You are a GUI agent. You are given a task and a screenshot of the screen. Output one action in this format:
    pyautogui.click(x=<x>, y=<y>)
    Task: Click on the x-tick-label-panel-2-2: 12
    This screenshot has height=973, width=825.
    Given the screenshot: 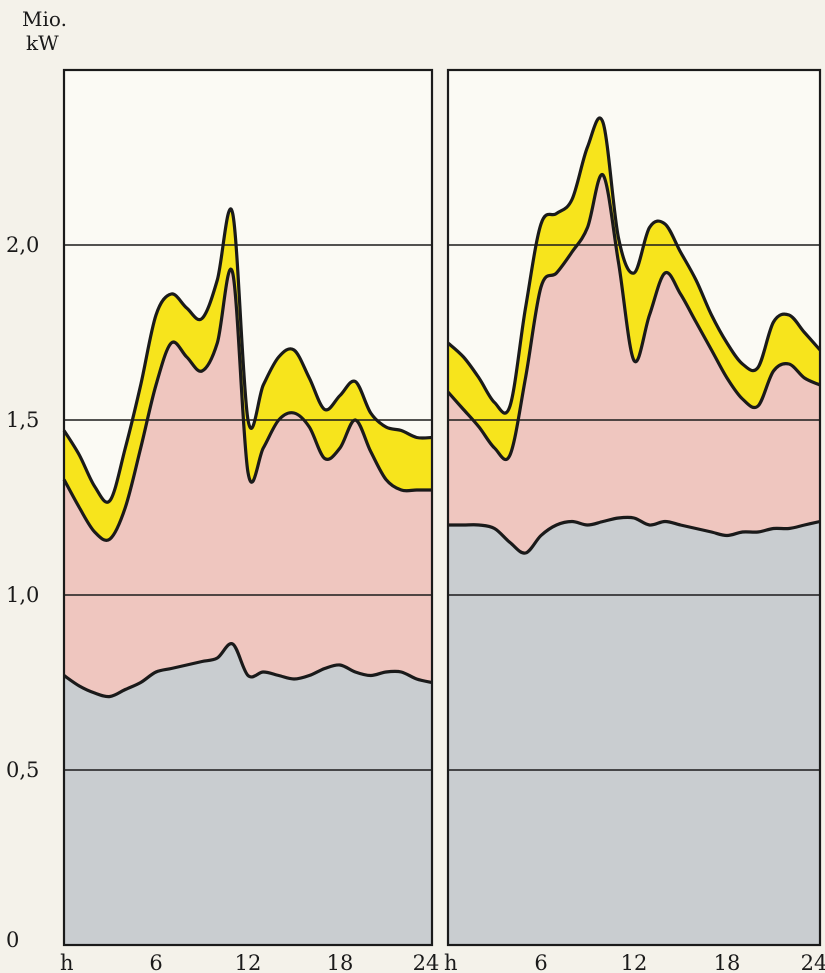 What is the action you would take?
    pyautogui.click(x=634, y=962)
    